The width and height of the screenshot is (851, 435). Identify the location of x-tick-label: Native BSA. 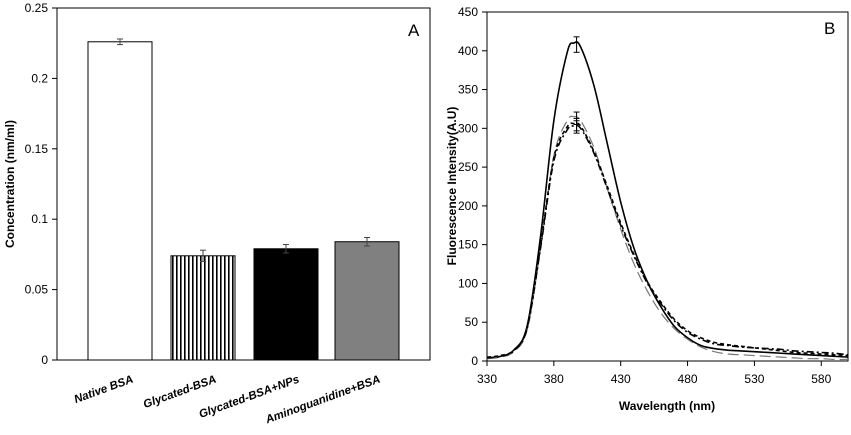
(104, 390).